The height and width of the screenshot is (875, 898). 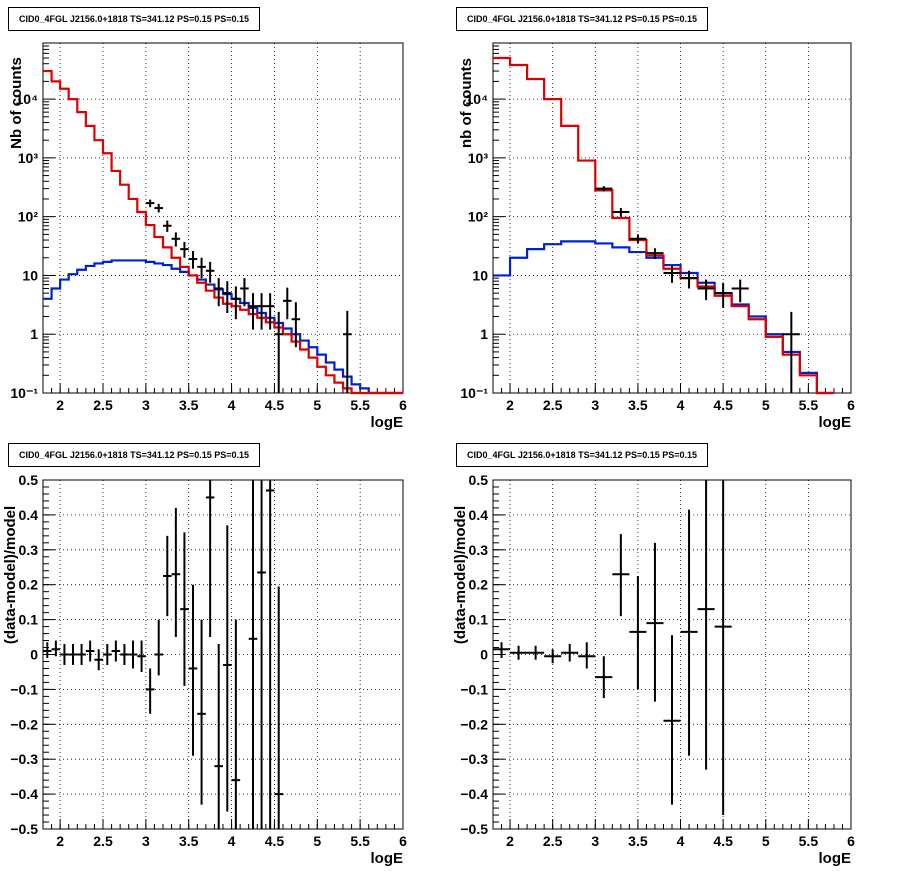 I want to click on y-tick-label: −0.1, so click(x=24, y=689).